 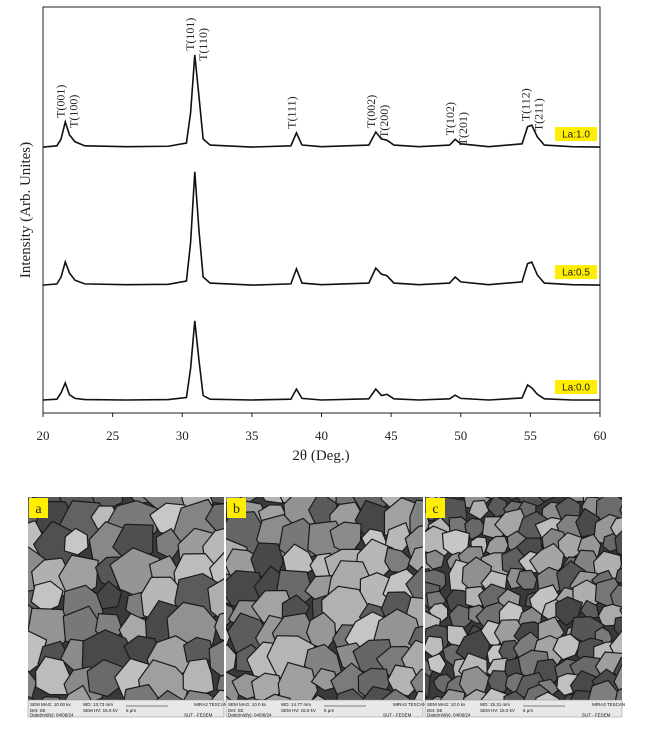 I want to click on peak-label: T(200), so click(x=384, y=121).